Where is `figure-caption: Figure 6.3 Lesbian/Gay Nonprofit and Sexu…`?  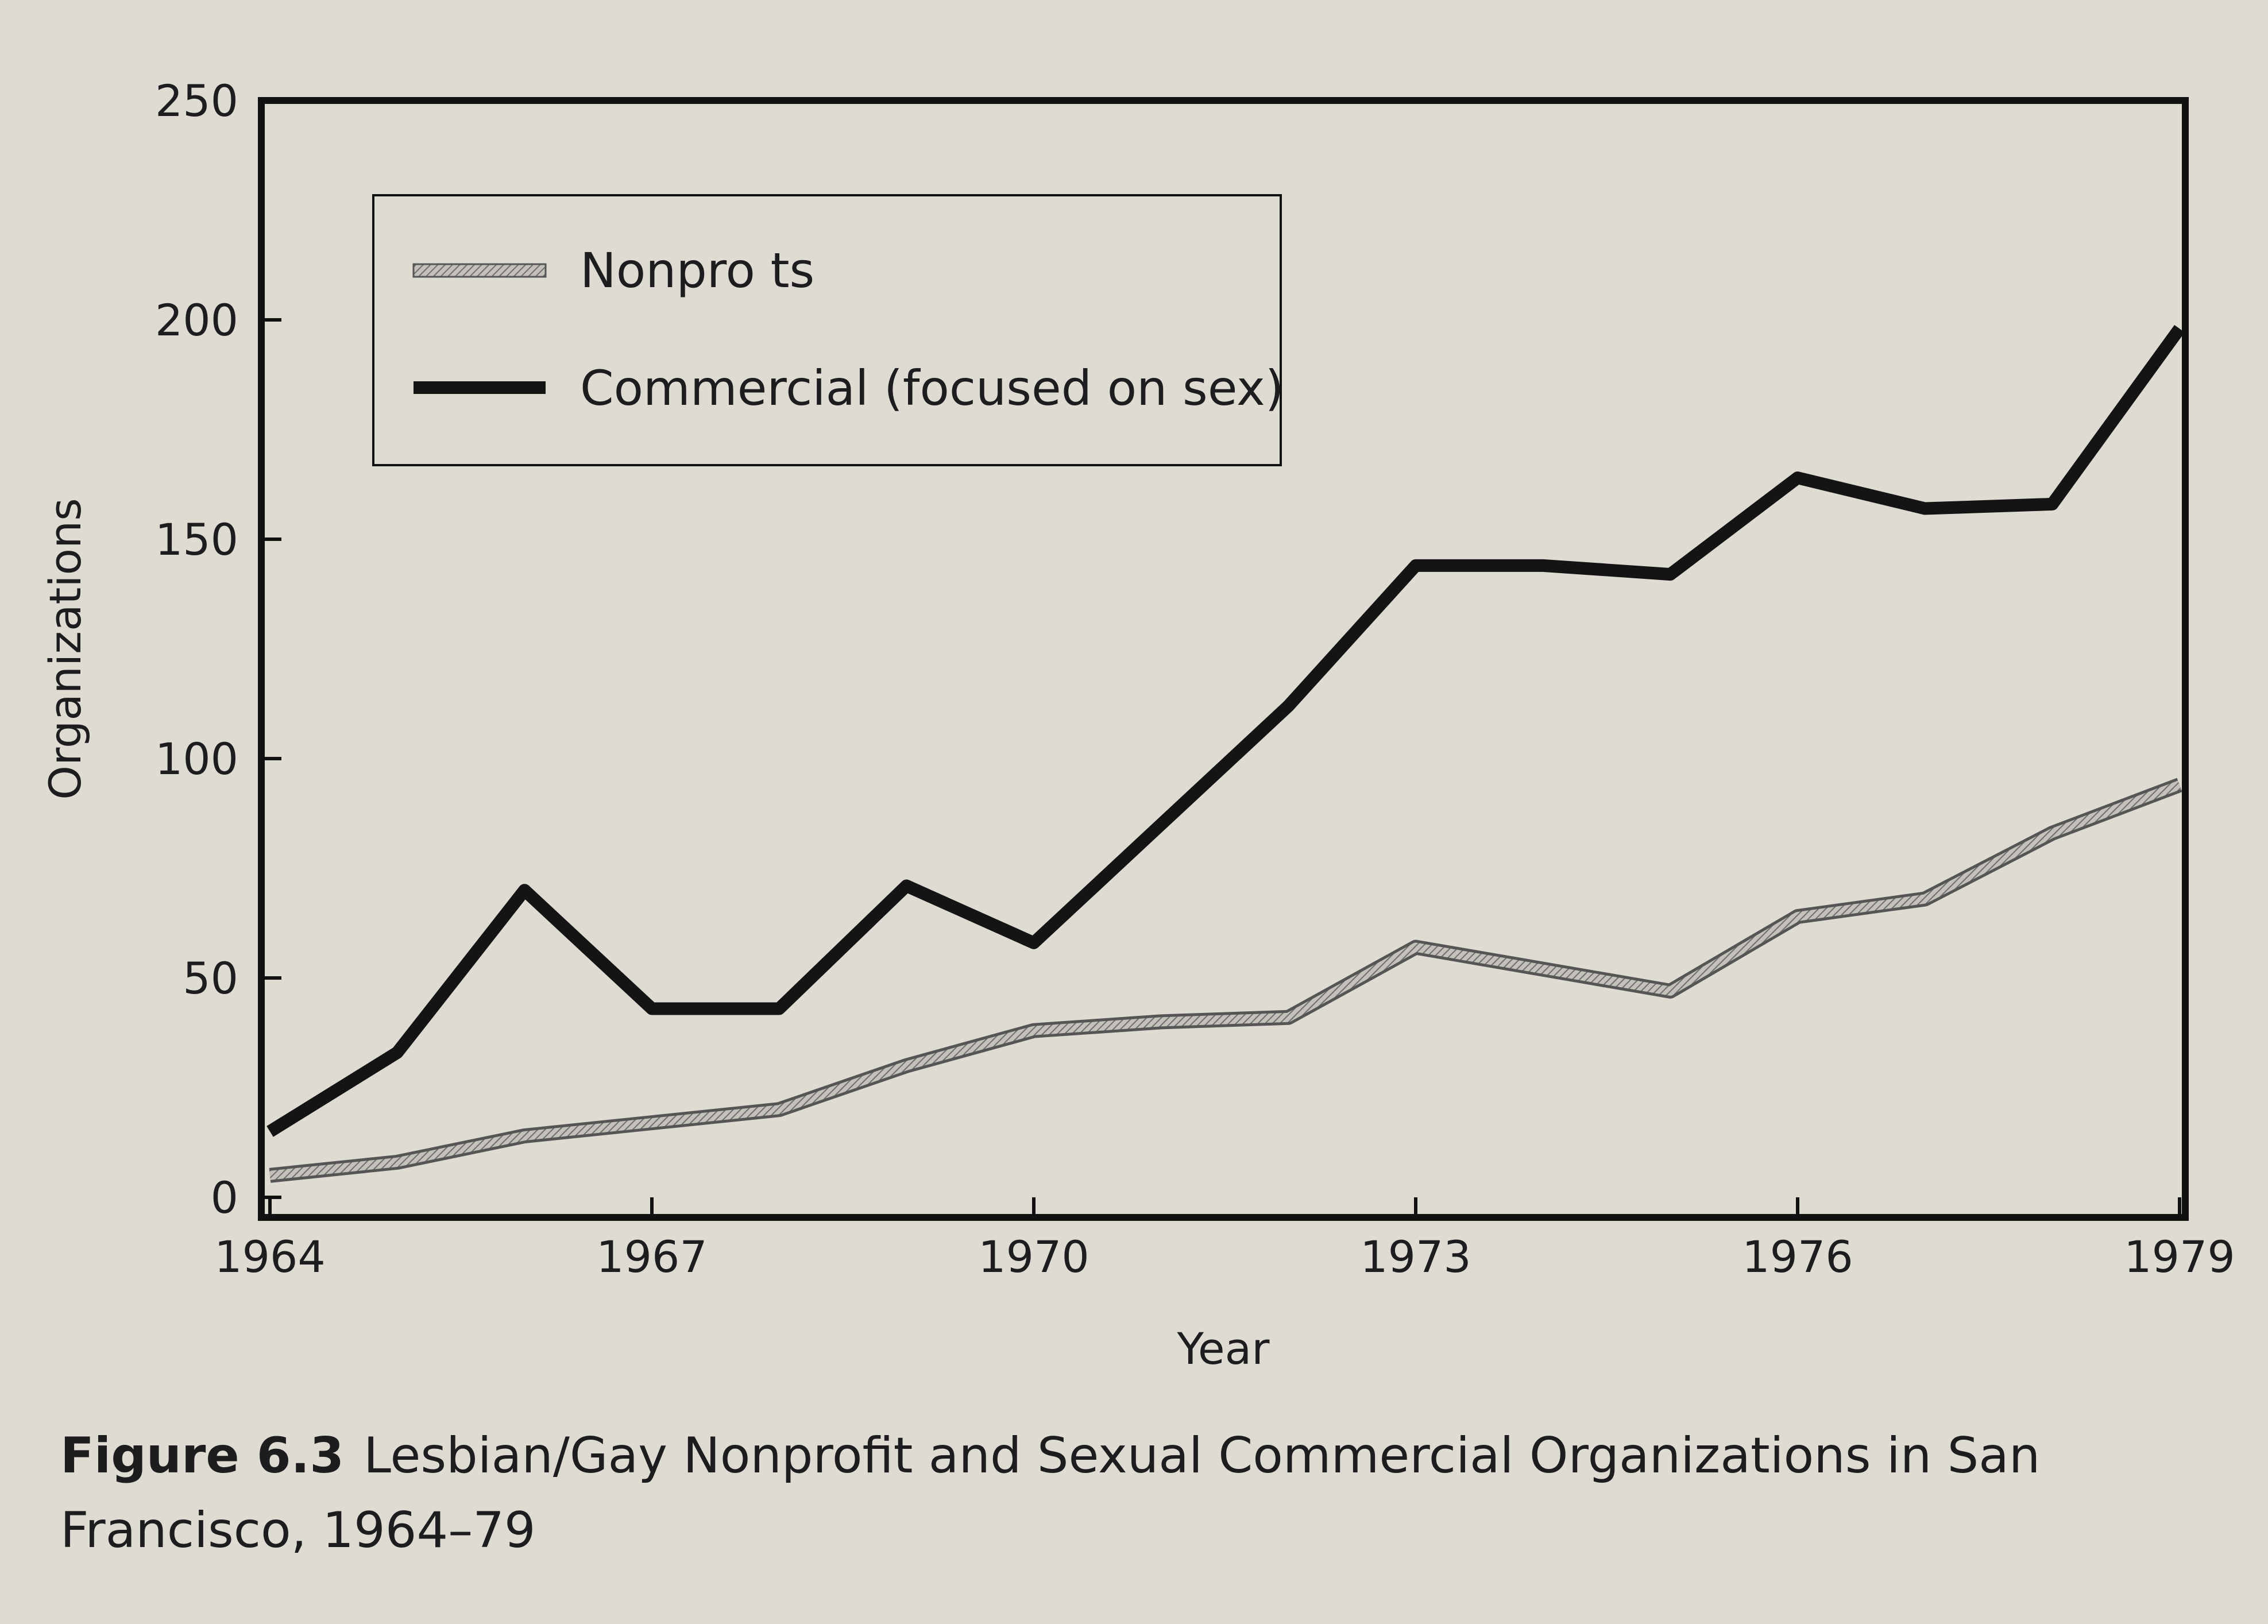 figure-caption: Figure 6.3 Lesbian/Gay Nonprofit and Sexu… is located at coordinates (1065, 1493).